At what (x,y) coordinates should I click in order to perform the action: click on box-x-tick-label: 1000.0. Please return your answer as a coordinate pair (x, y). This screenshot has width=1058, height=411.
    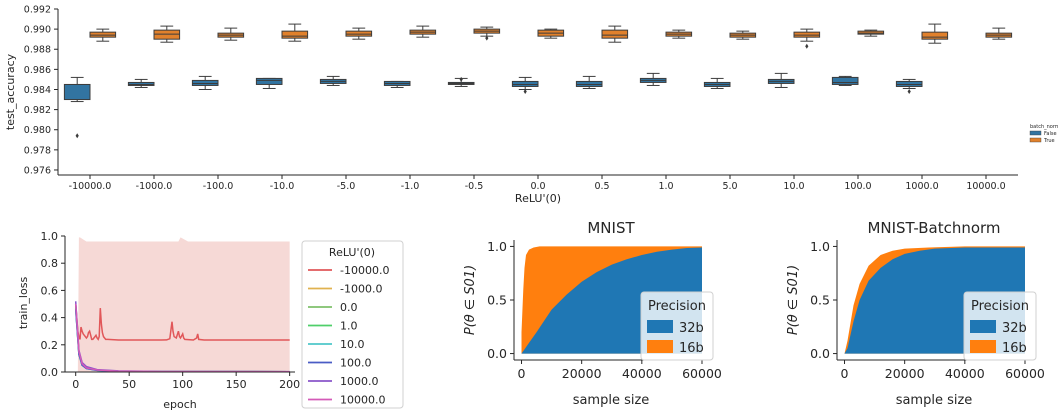
    Looking at the image, I should click on (921, 186).